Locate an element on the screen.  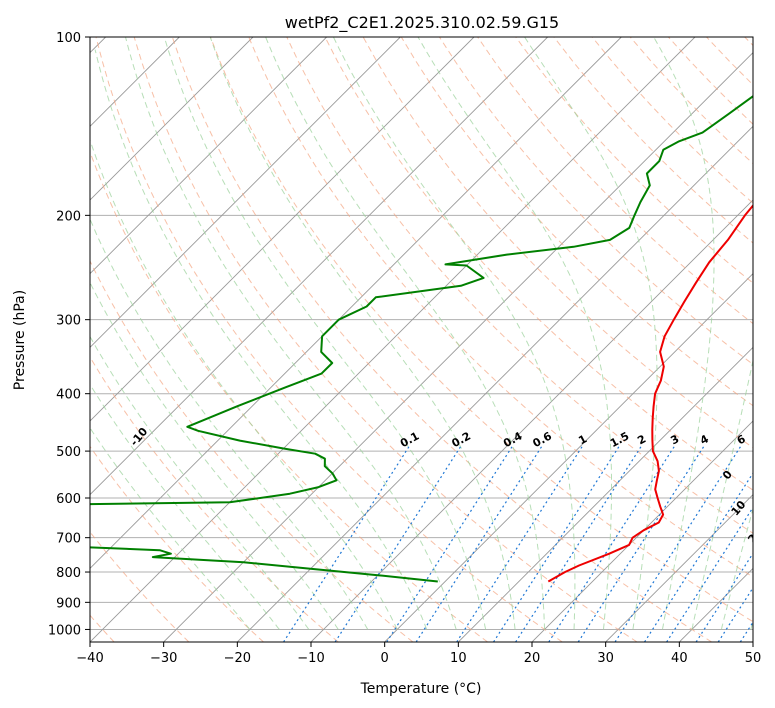
y-tick-label: 800 is located at coordinates (68, 573).